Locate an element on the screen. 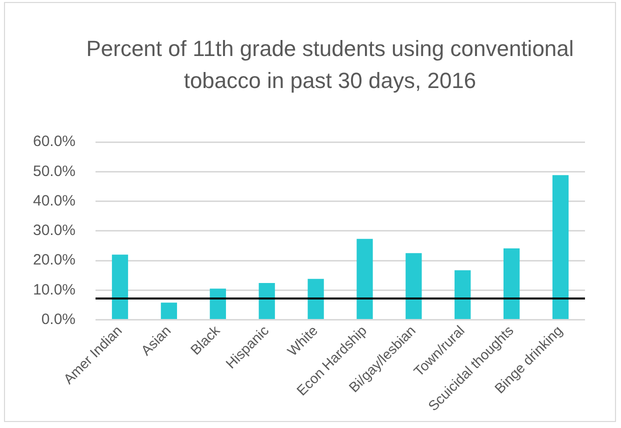  chart-title: Percent of 11th grade students using conventional tobacco in past 30 days, 2016 is located at coordinates (330, 65).